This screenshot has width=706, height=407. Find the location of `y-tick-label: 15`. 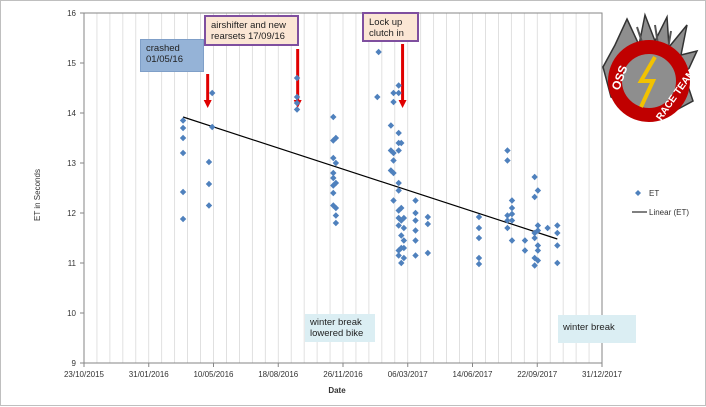

y-tick-label: 15 is located at coordinates (71, 63).